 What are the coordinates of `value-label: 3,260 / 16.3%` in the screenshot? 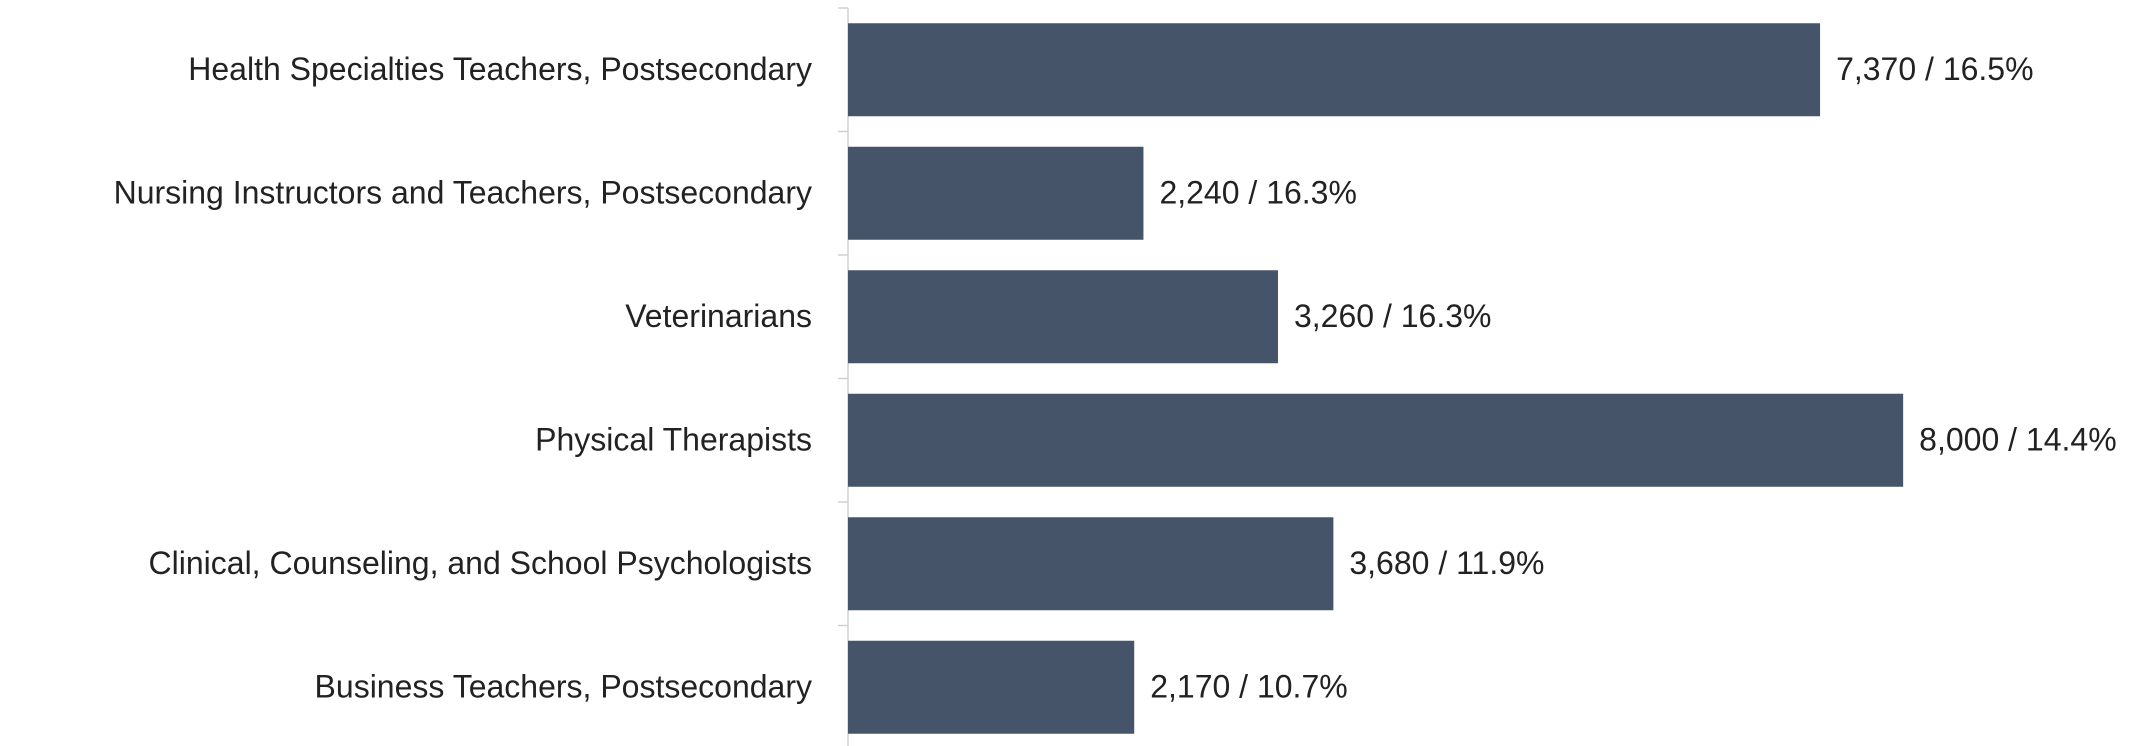 It's located at (1392, 316).